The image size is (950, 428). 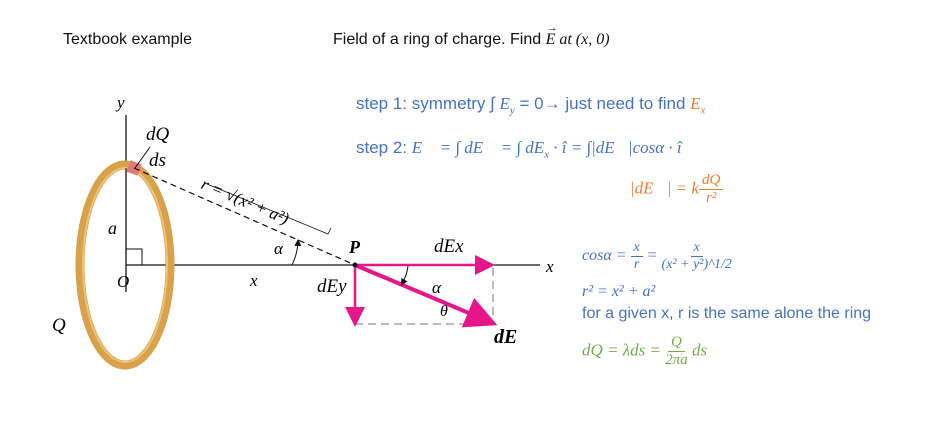 I want to click on title-point: at (x, 0), so click(x=582, y=39).